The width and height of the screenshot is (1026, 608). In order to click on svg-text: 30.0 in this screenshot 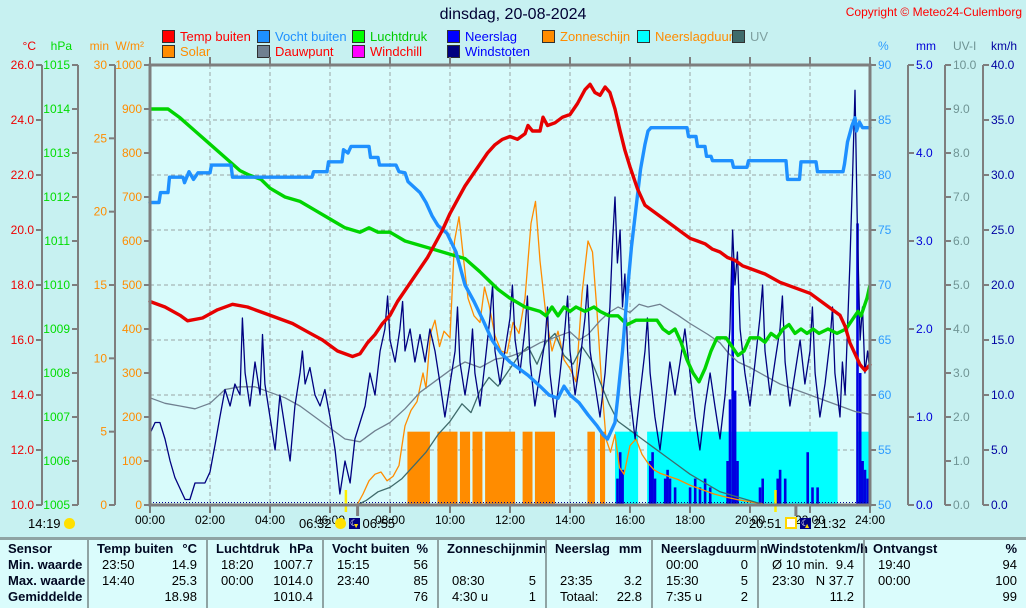, I will do `click(1003, 175)`.